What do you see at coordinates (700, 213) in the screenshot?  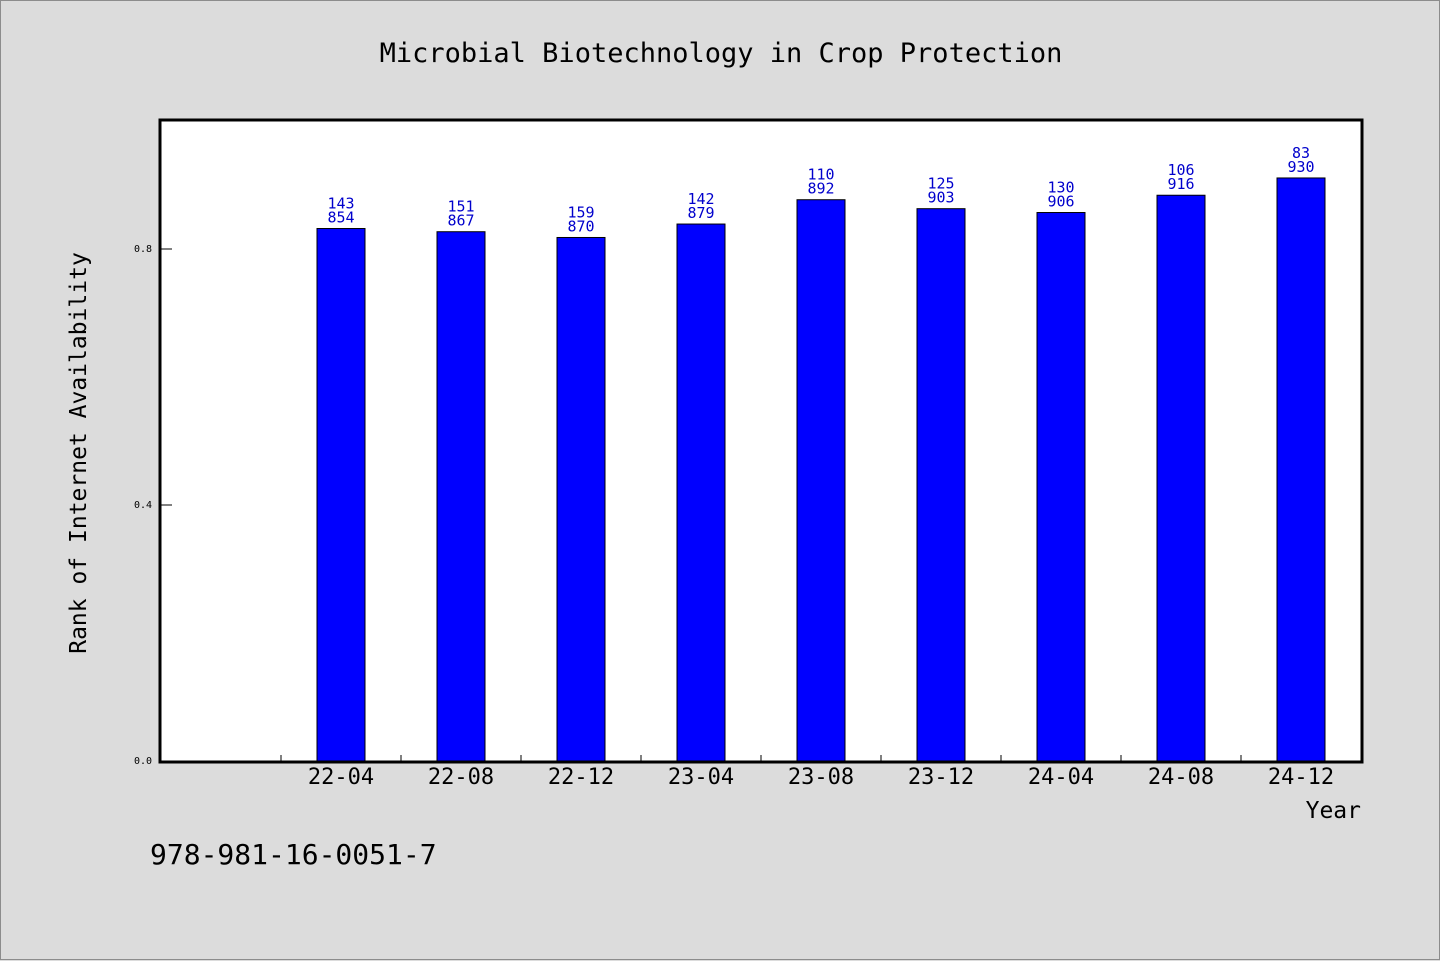 I see `bar-label-bottom: 879` at bounding box center [700, 213].